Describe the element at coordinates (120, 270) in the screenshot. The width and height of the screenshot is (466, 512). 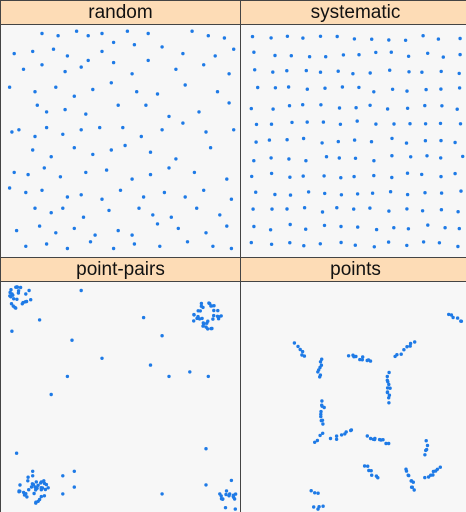
I see `strip-label-point-pairs: point-pairs` at that location.